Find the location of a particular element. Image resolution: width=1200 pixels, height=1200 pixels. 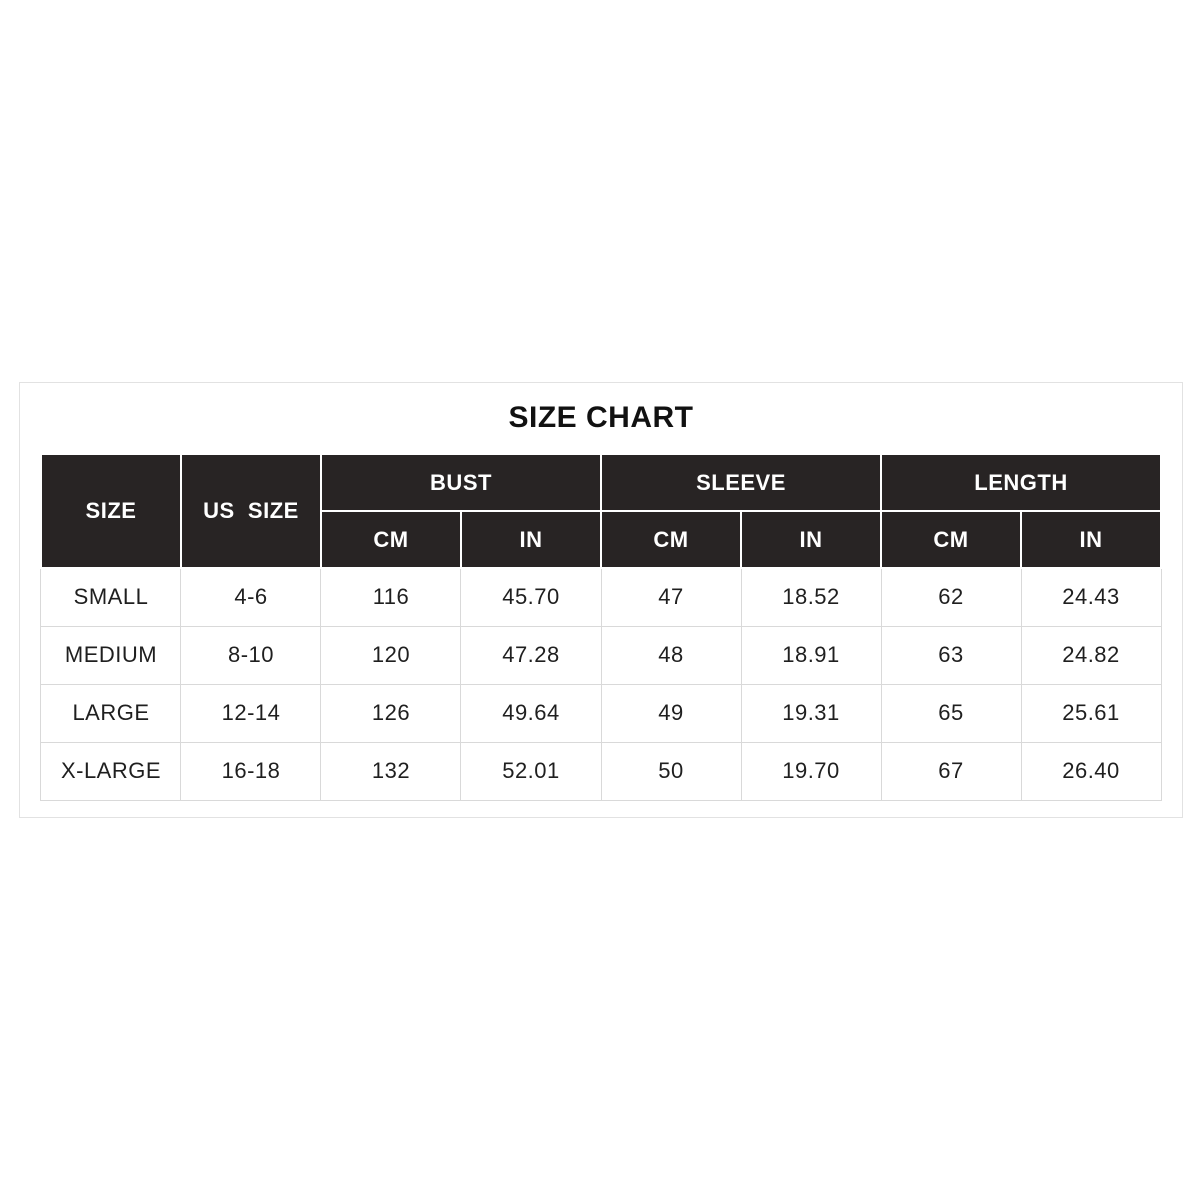

cell-length-in: 26.40 is located at coordinates (1091, 771).